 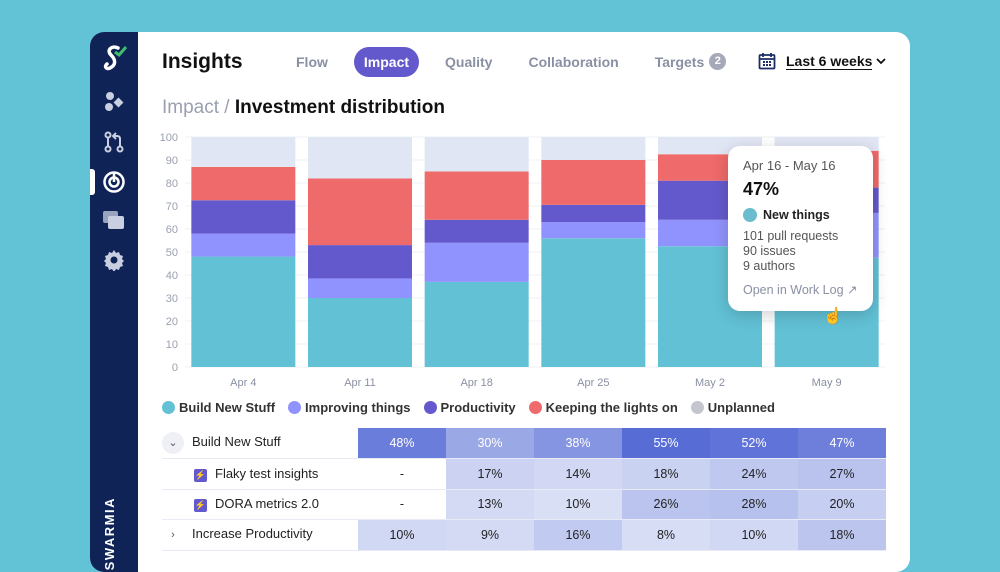 What do you see at coordinates (402, 443) in the screenshot?
I see `value-cell: 48%` at bounding box center [402, 443].